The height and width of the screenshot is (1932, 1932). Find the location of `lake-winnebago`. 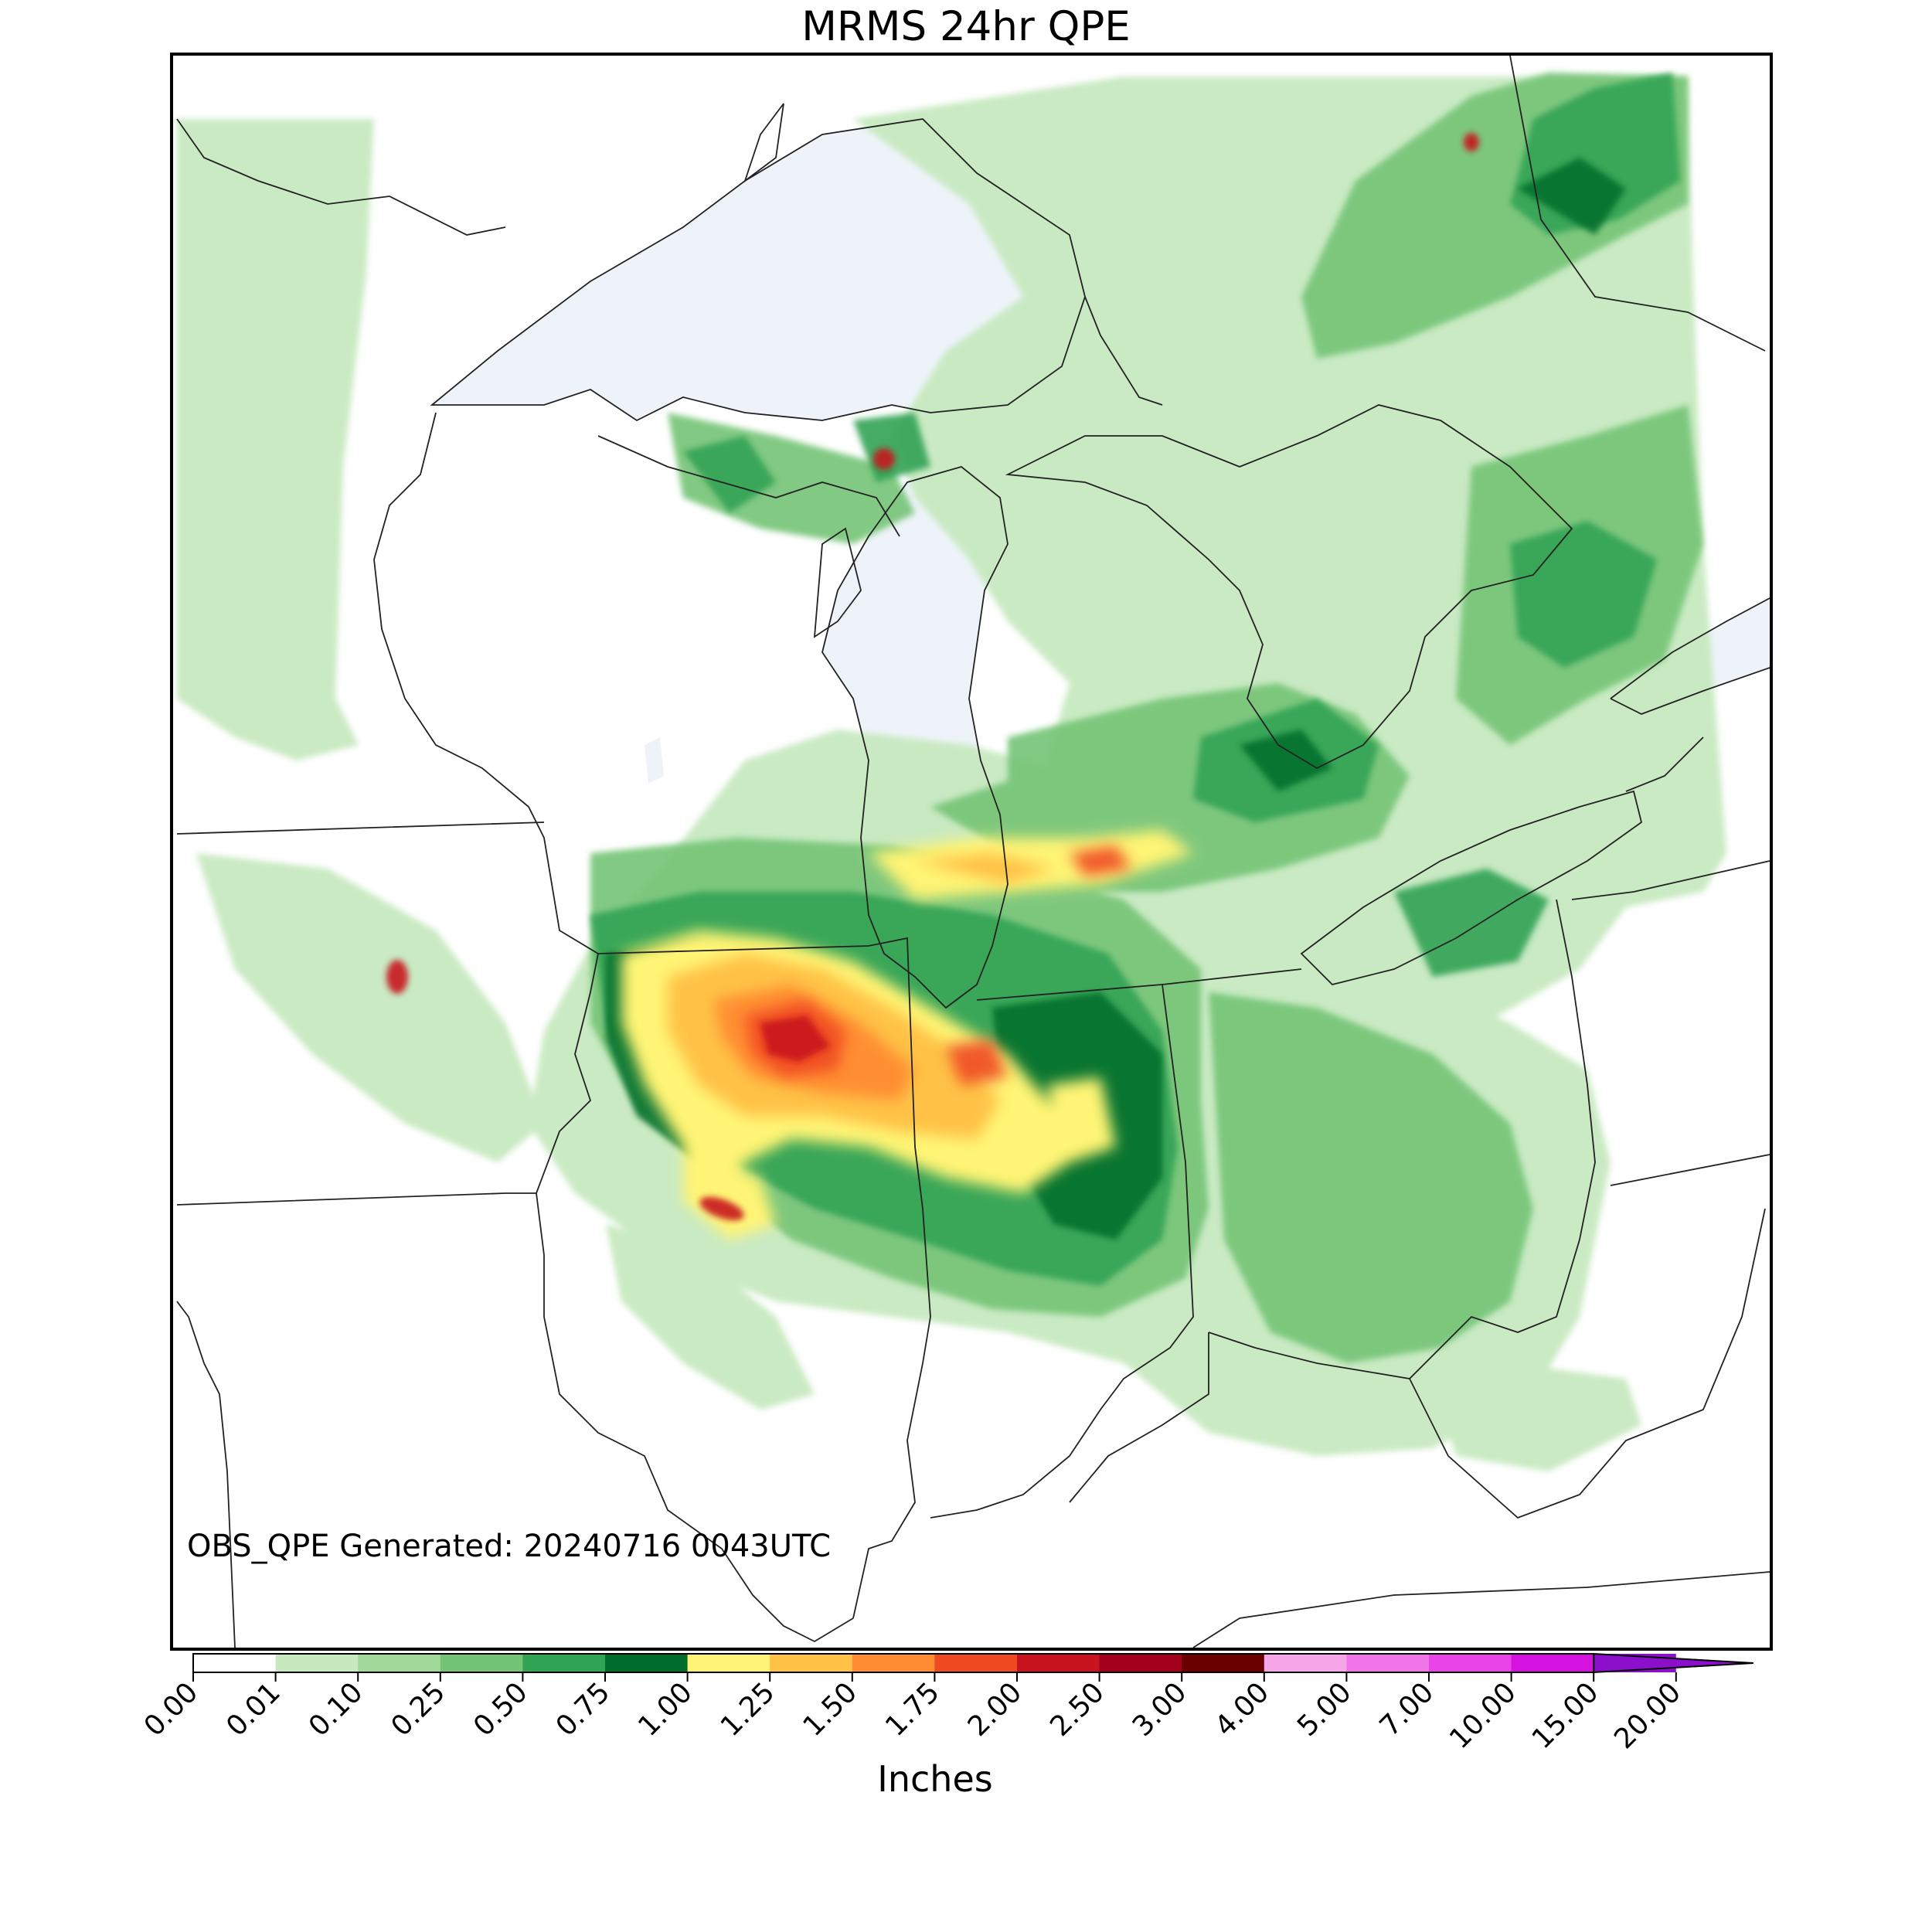

lake-winnebago is located at coordinates (655, 760).